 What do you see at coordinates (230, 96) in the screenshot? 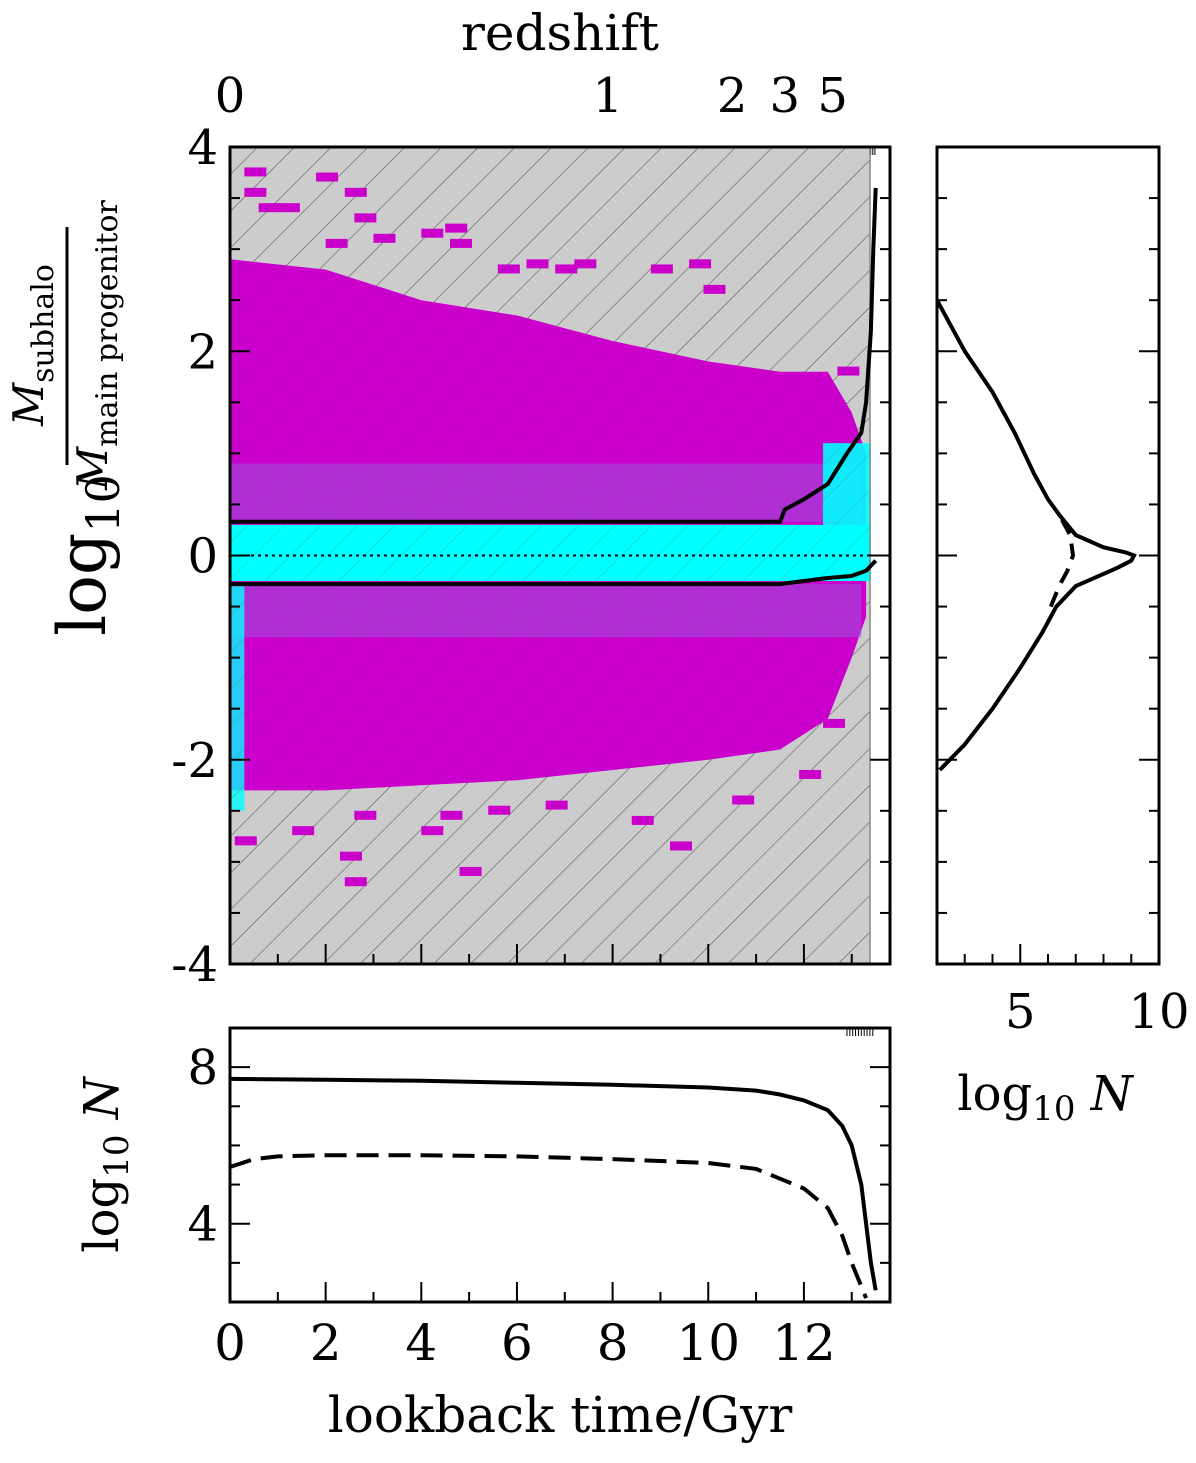
I see `z-tick-label: 0` at bounding box center [230, 96].